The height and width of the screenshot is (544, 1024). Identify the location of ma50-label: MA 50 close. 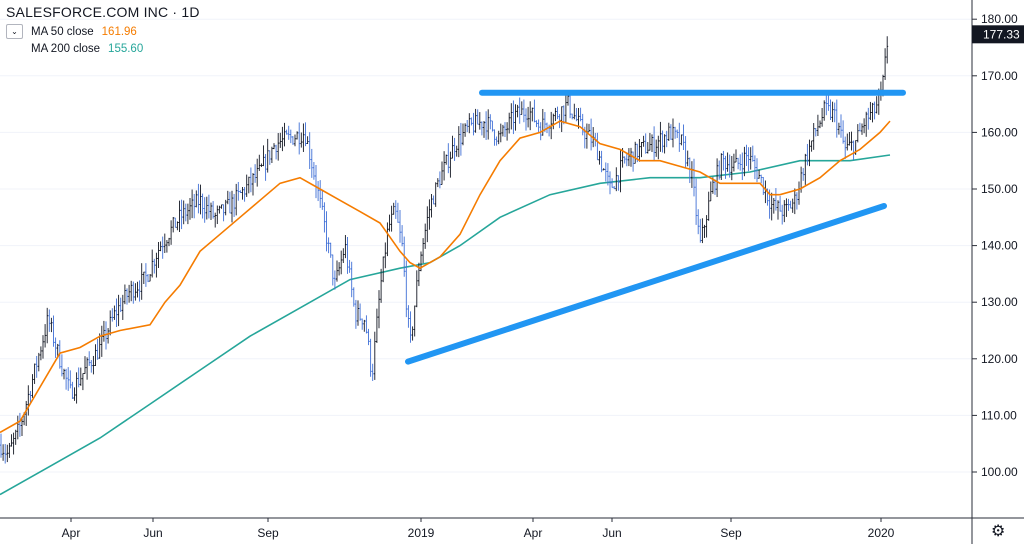
(62, 31).